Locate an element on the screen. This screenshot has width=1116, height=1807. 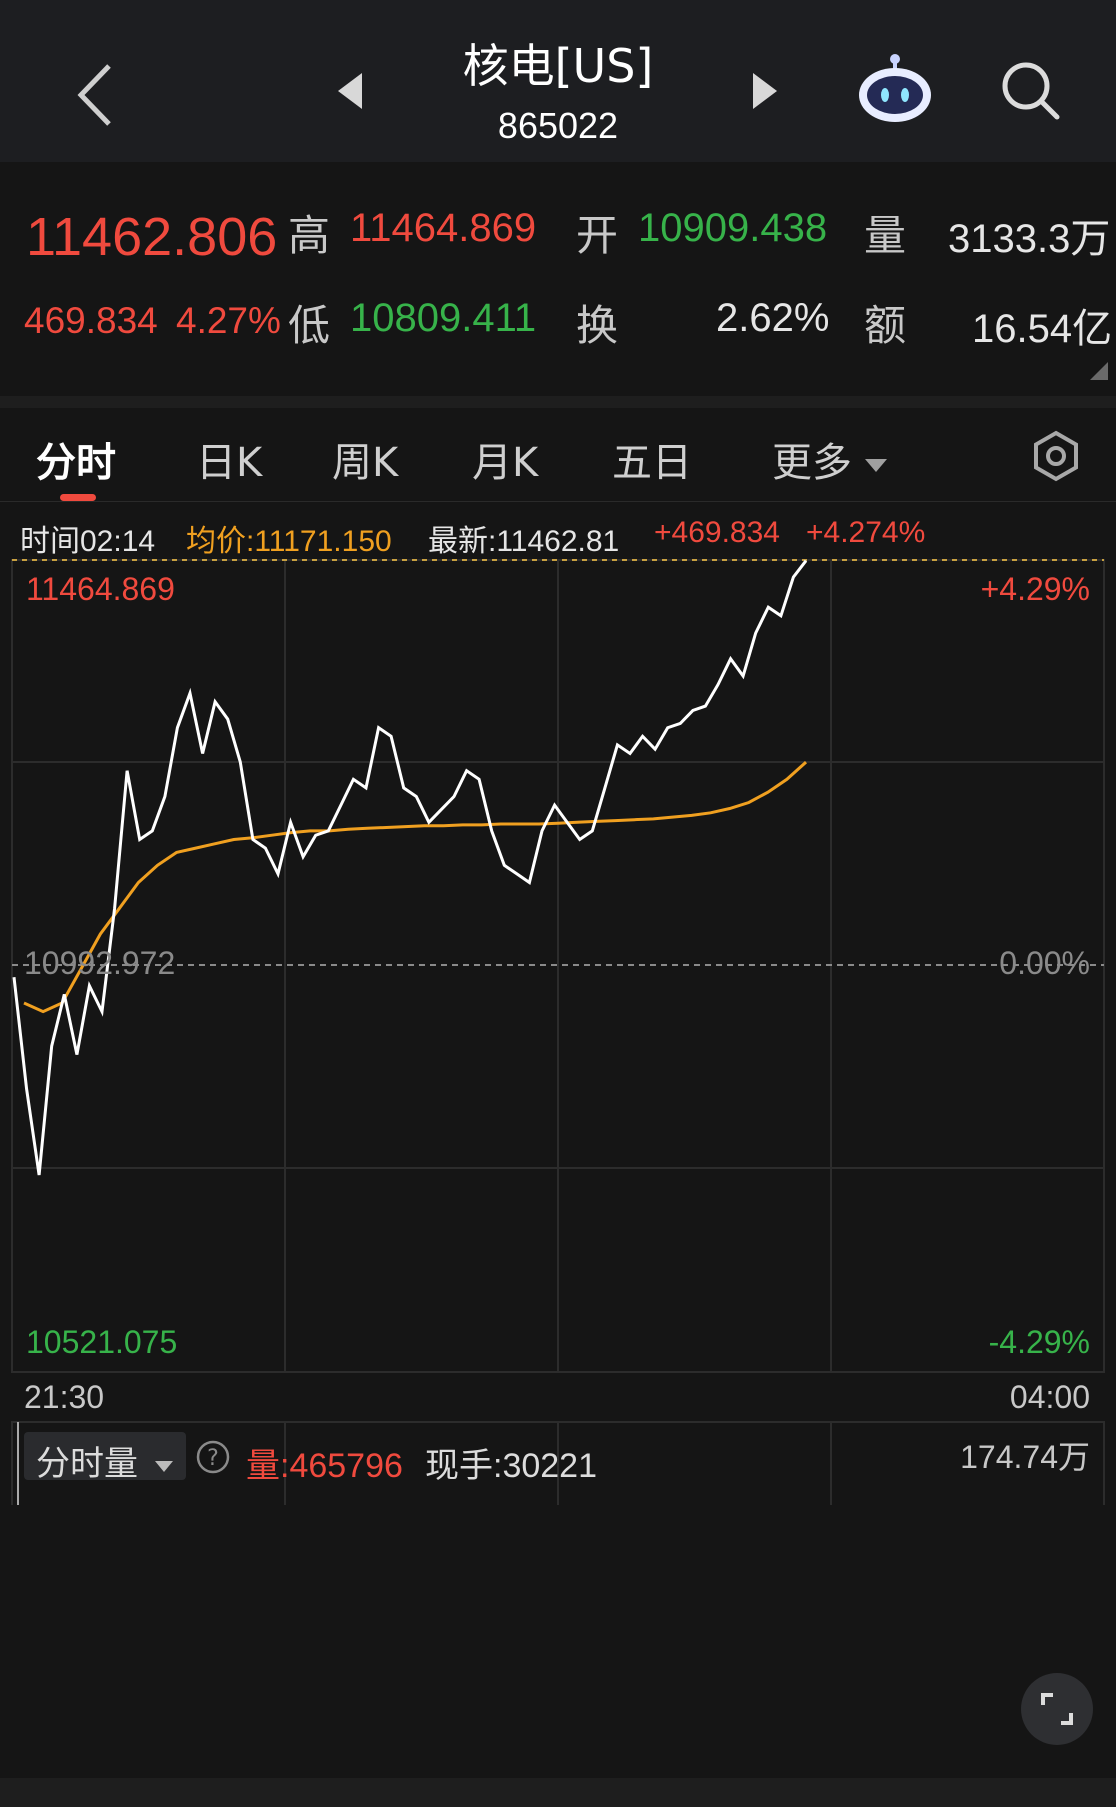
info-time: 时间02:14 is located at coordinates (88, 541).